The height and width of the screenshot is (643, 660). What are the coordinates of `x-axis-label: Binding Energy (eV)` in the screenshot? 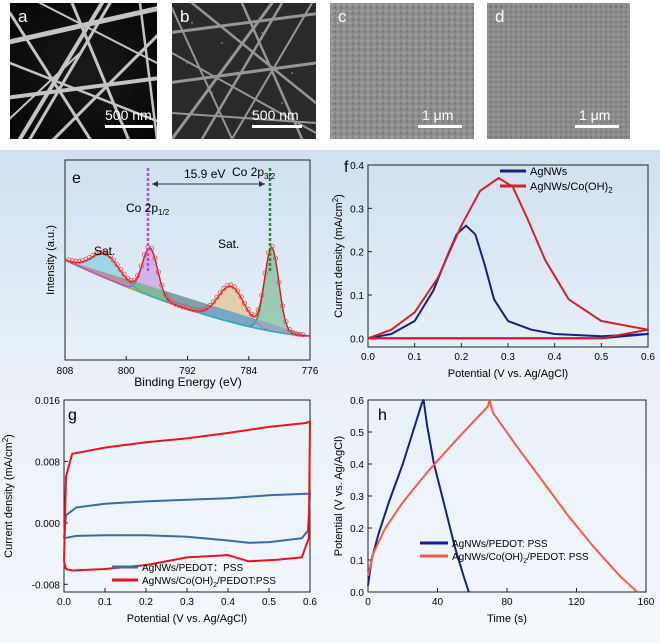 It's located at (187, 382).